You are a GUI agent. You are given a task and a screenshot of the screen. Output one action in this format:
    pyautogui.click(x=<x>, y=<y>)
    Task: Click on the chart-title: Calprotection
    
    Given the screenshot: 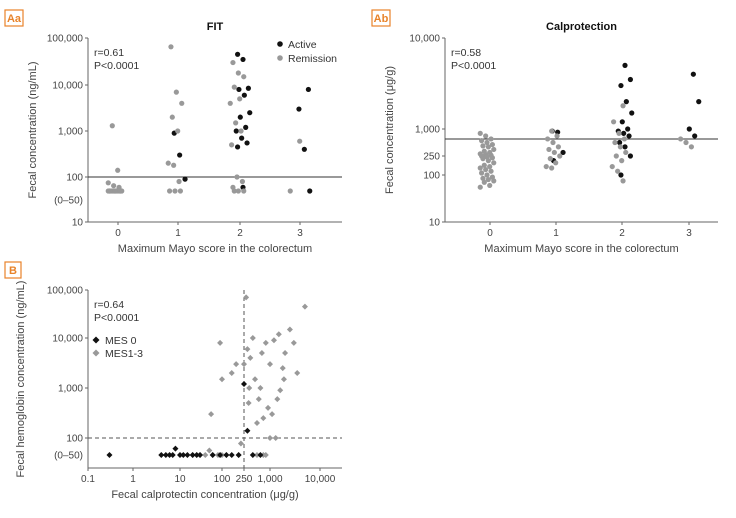 What is the action you would take?
    pyautogui.click(x=581, y=27)
    